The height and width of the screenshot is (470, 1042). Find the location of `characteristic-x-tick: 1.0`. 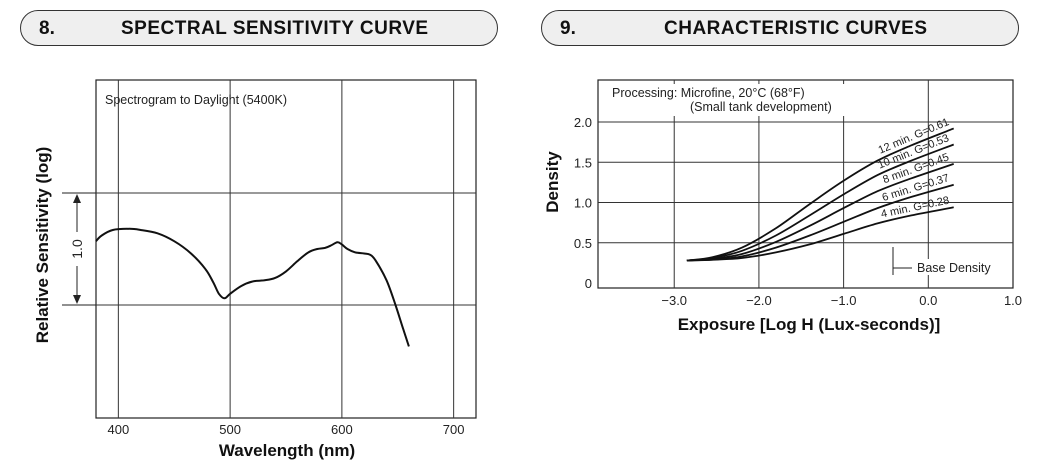

characteristic-x-tick: 1.0 is located at coordinates (1013, 300).